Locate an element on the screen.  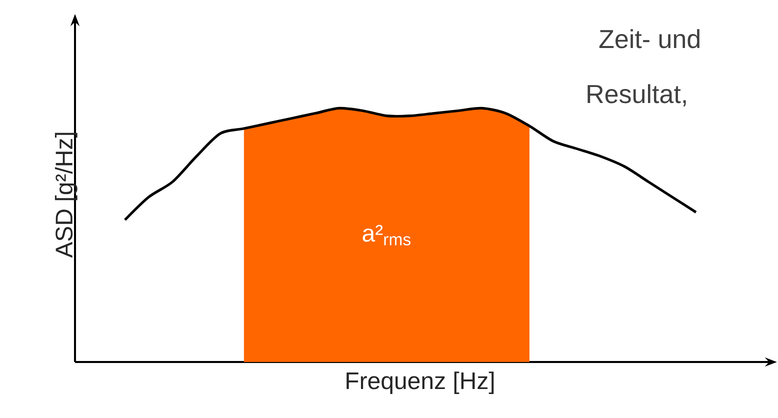
x-axis-title: Frequenz [Hz] is located at coordinates (420, 383).